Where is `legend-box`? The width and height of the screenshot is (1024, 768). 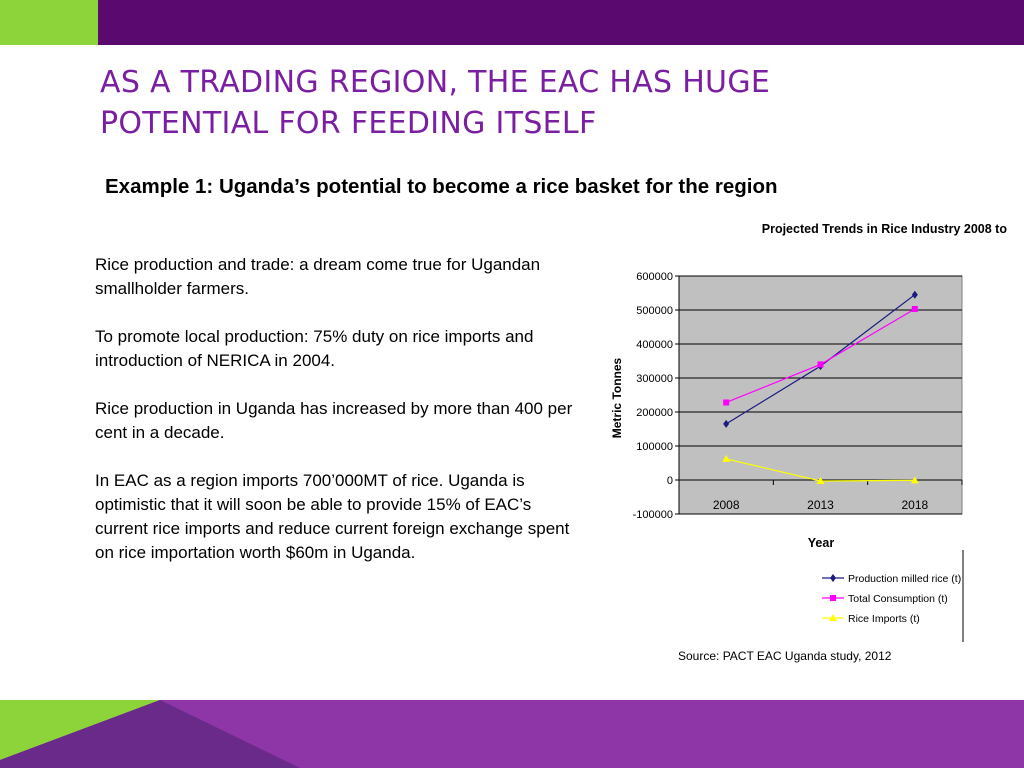
legend-box is located at coordinates (891, 600).